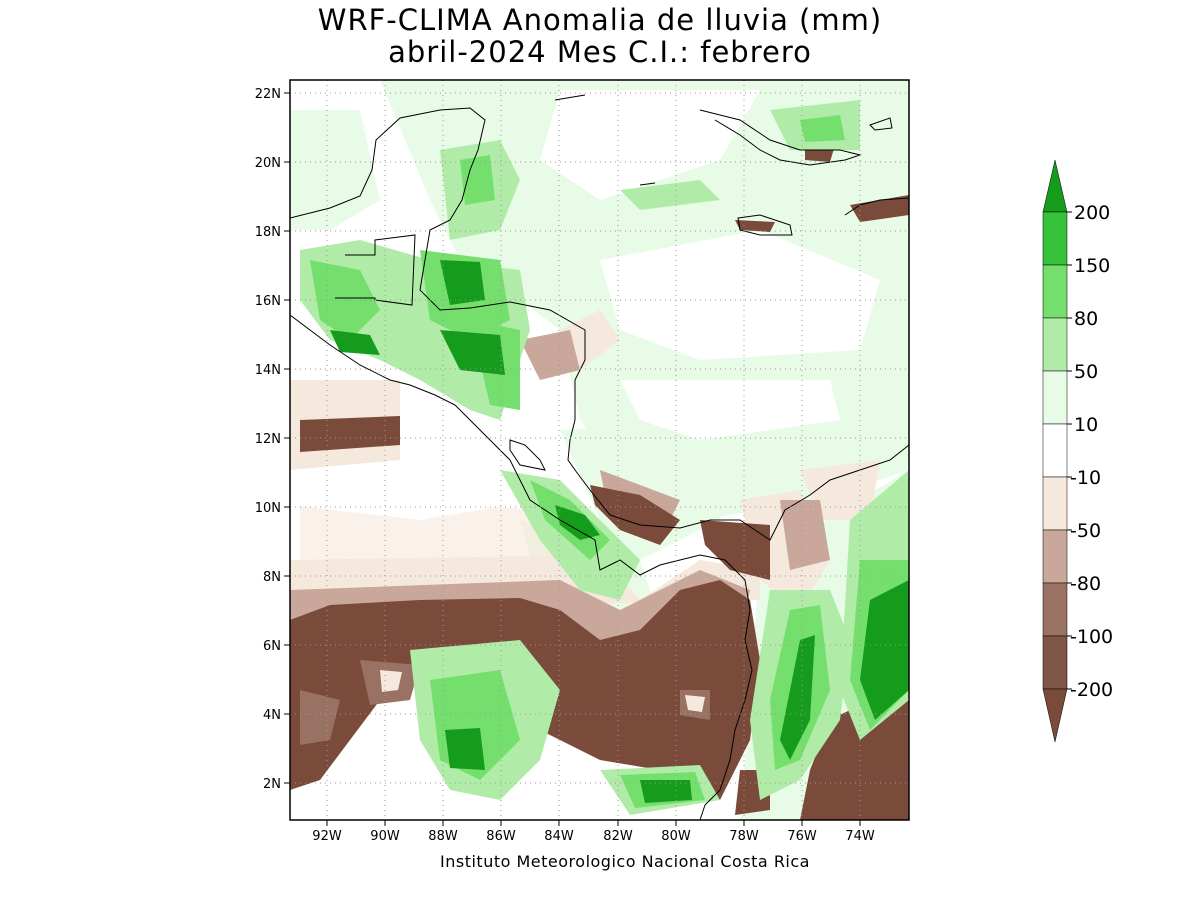 The image size is (1200, 900). I want to click on colorbar: 200 150 80 50 10 -10 -50 -80 -100 -200, so click(1077, 451).